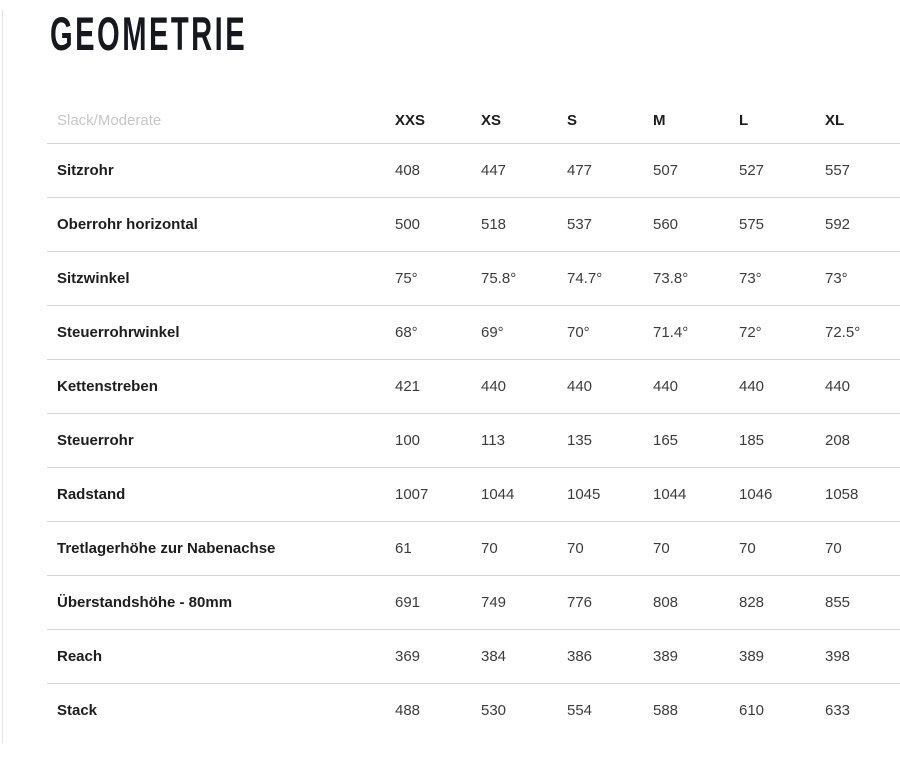 The width and height of the screenshot is (900, 768). Describe the element at coordinates (406, 332) in the screenshot. I see `value-cell: 68°` at that location.